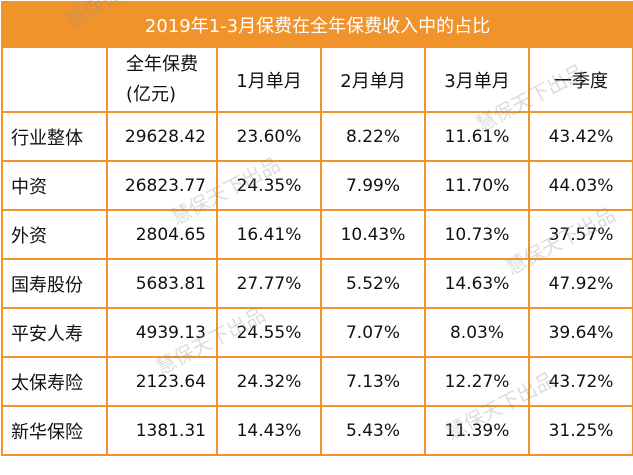  Describe the element at coordinates (162, 381) in the screenshot. I see `row-premium: 2123.64` at that location.